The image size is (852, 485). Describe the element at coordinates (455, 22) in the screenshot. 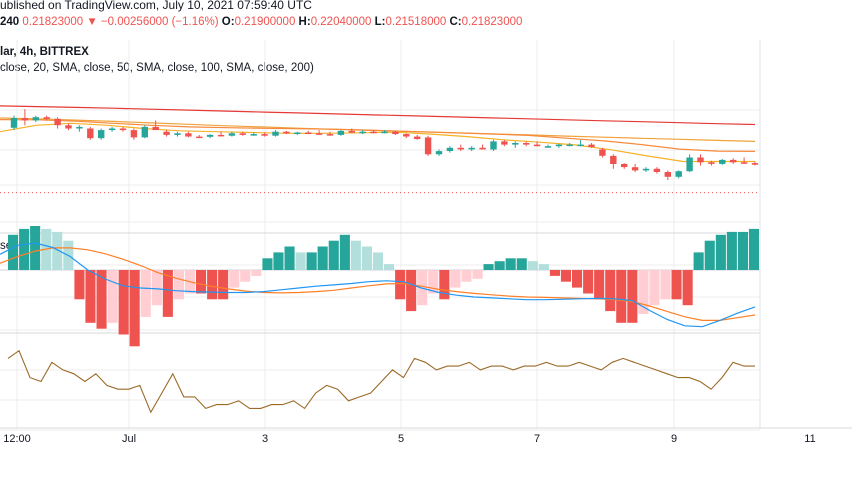

I see `close-label: C:` at that location.